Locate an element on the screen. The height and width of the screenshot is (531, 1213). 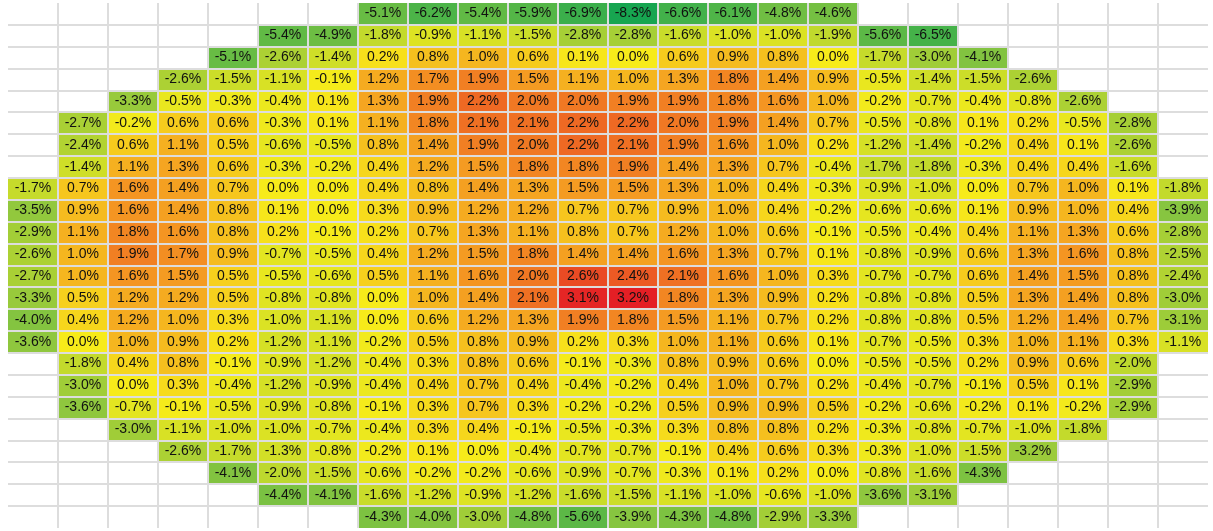
data-label: -3.3% is located at coordinates (833, 515).